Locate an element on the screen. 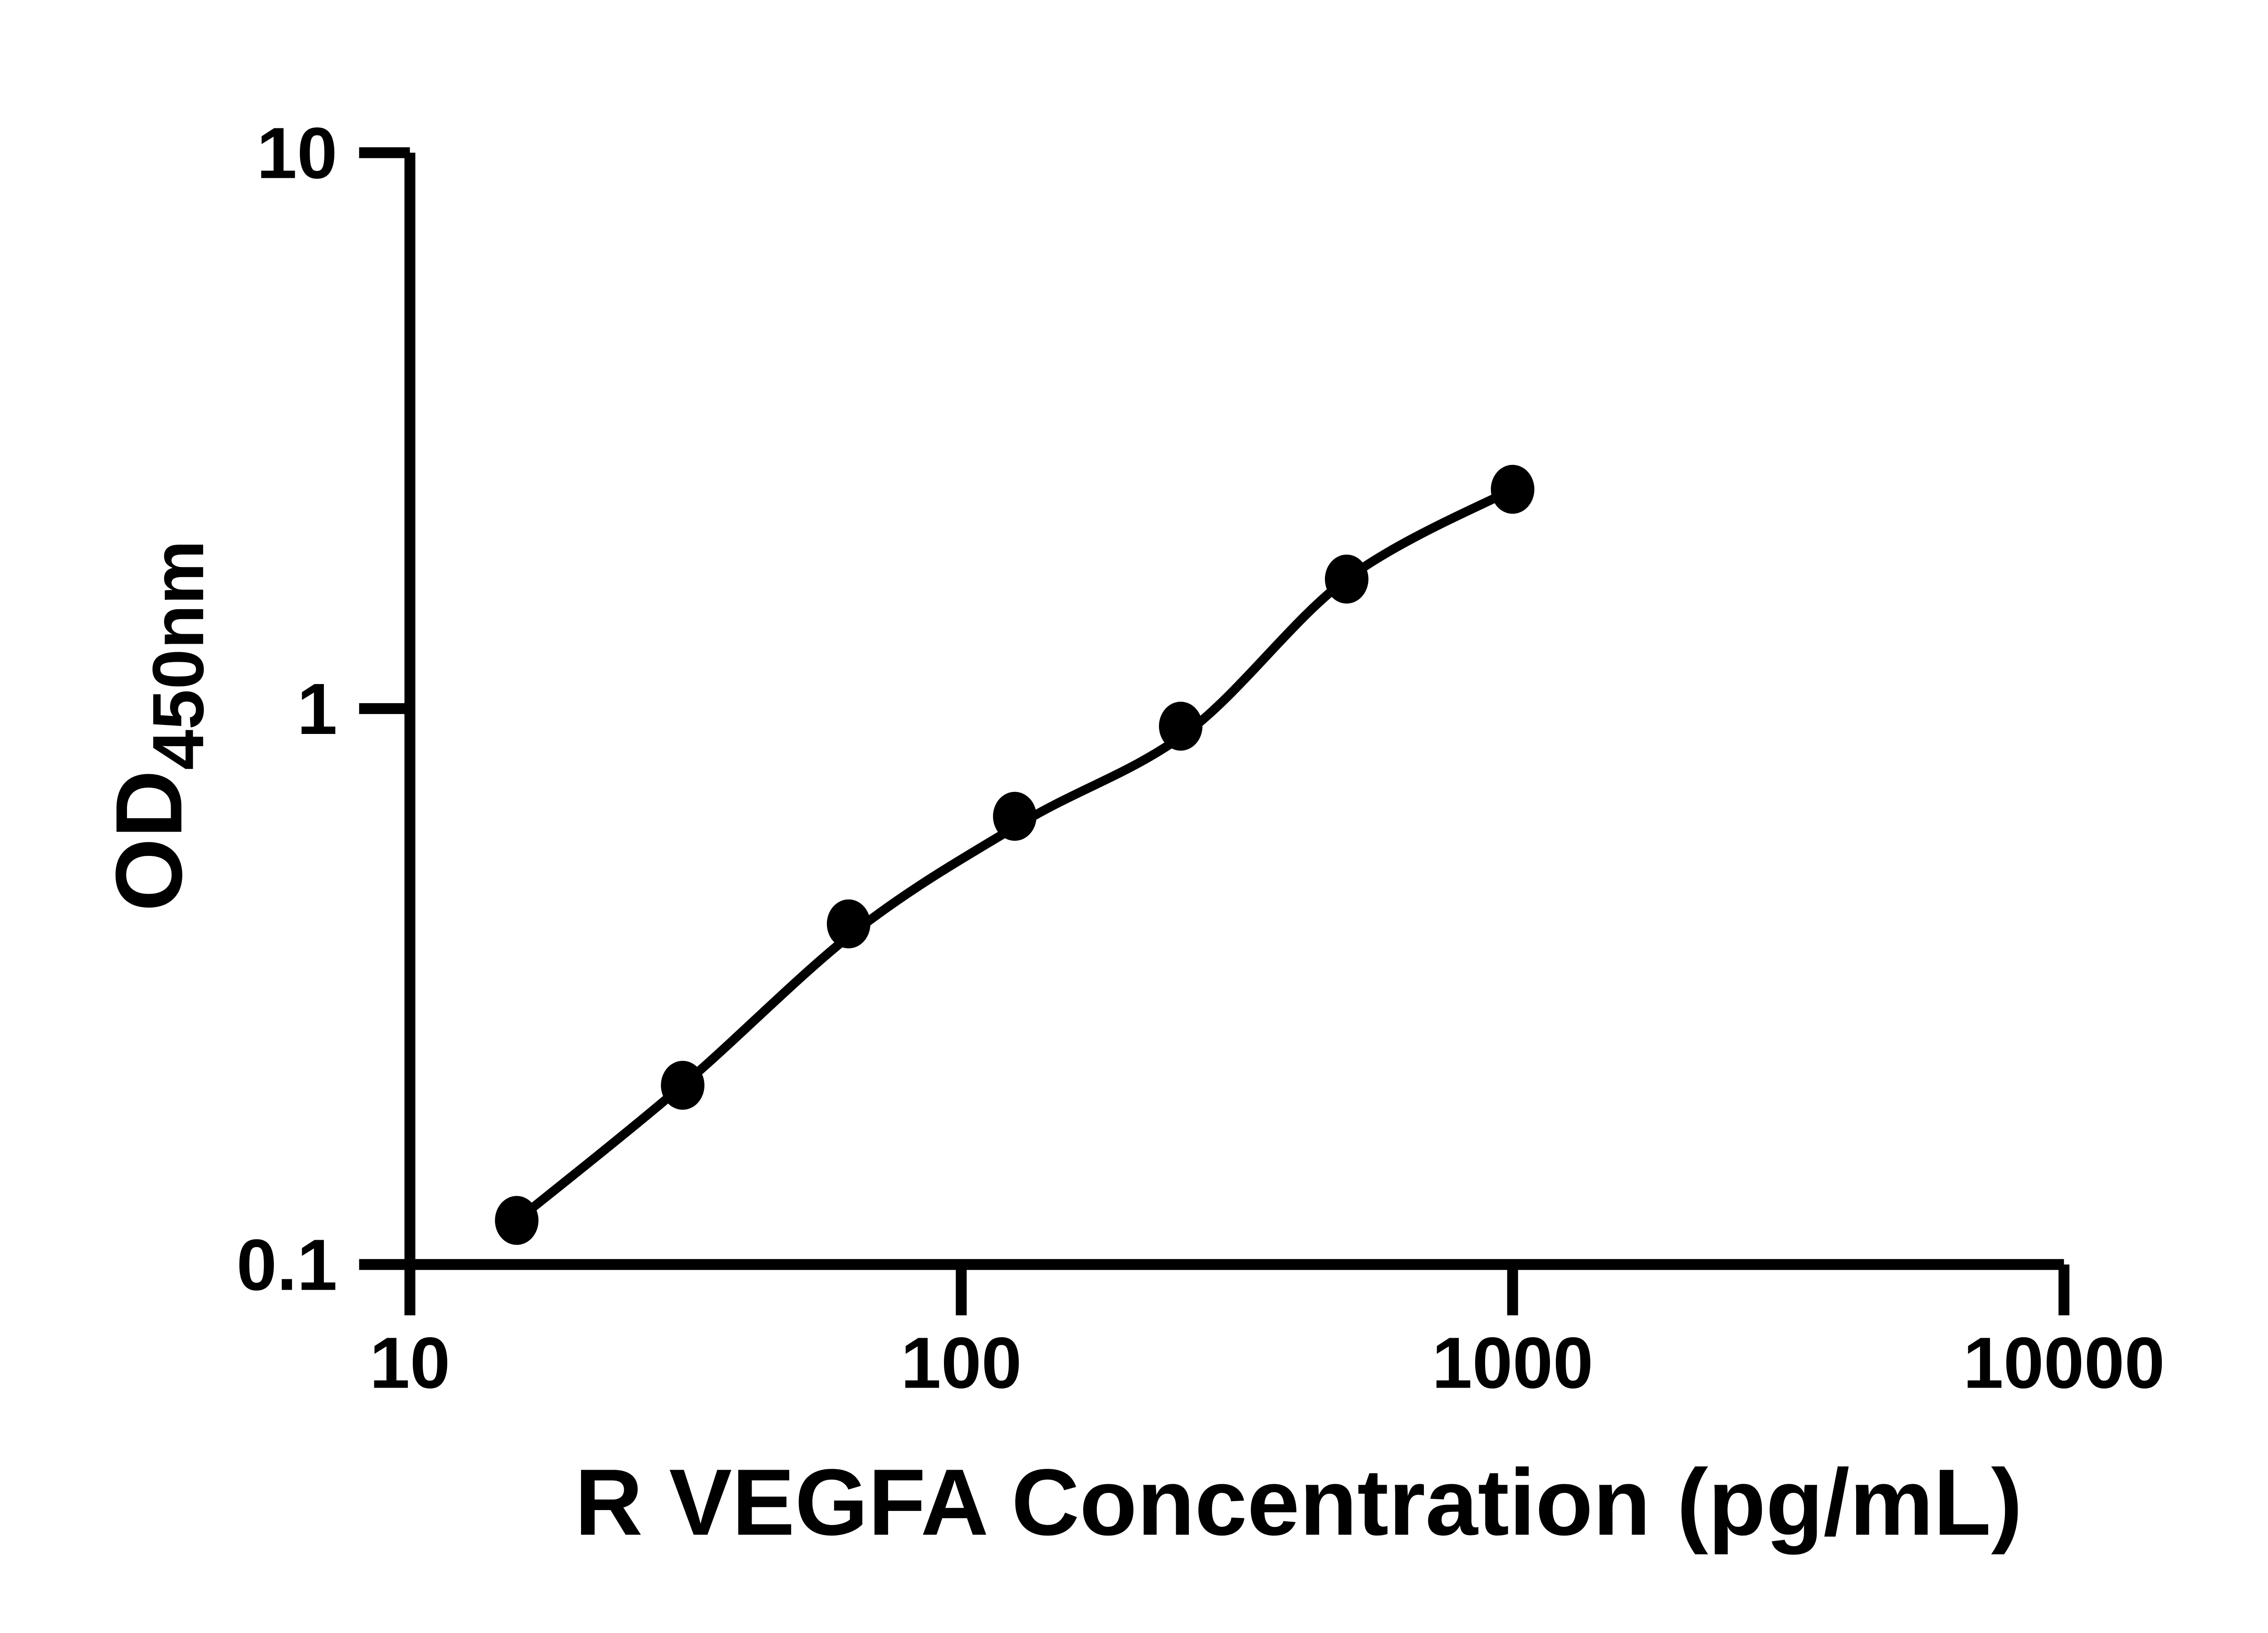  x-axis-title: R VEGFA Concentration (pg/mL) is located at coordinates (1299, 1502).